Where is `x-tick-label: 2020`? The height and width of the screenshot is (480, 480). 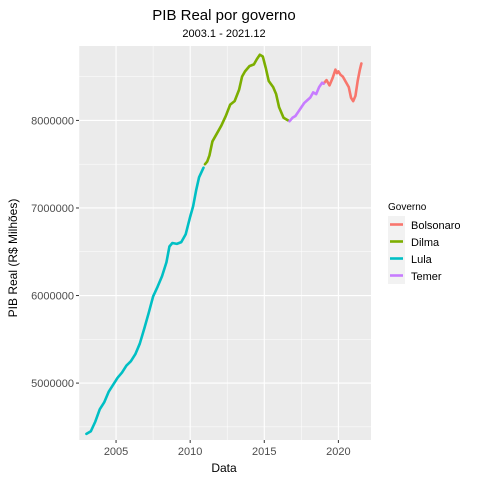
x-tick-label: 2020 is located at coordinates (338, 452).